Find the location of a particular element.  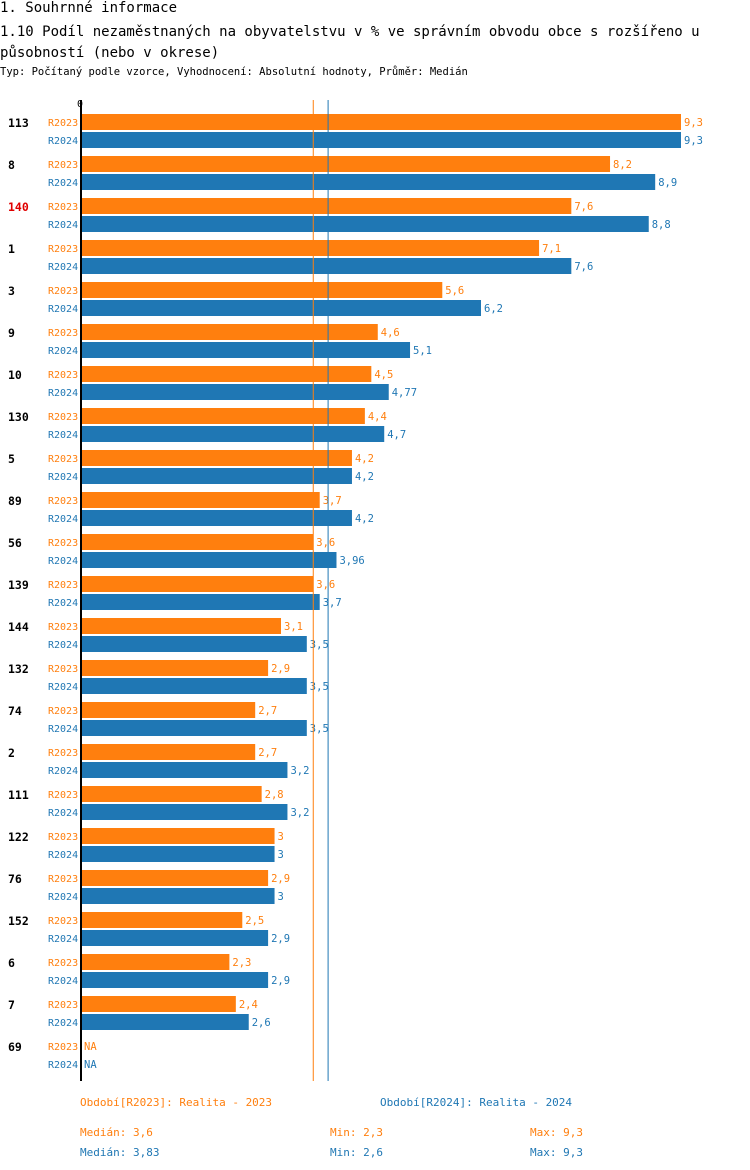

data-label-r2023: 2,9 is located at coordinates (280, 879).